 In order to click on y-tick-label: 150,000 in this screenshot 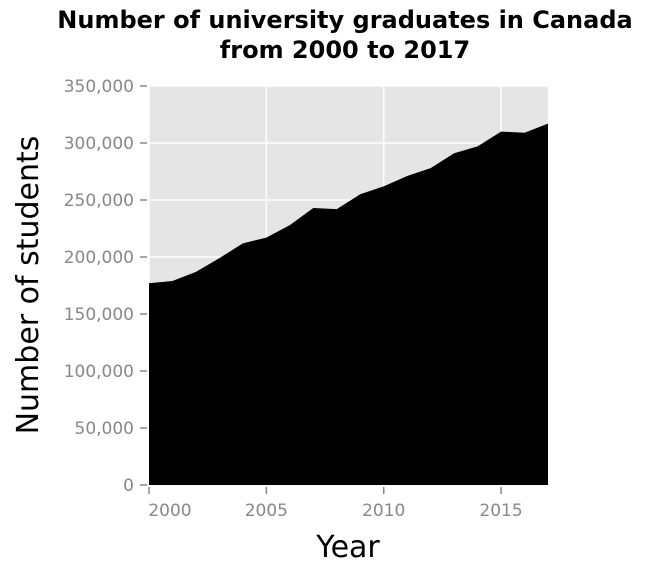, I will do `click(99, 315)`.